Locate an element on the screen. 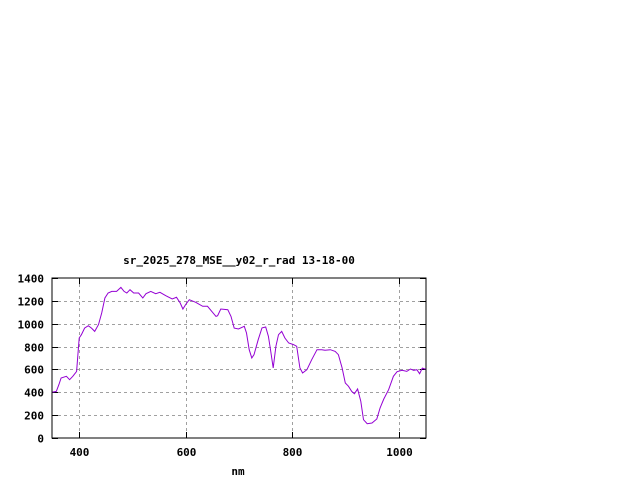 The height and width of the screenshot is (480, 640). y-tick-label: 1400 is located at coordinates (31, 279).